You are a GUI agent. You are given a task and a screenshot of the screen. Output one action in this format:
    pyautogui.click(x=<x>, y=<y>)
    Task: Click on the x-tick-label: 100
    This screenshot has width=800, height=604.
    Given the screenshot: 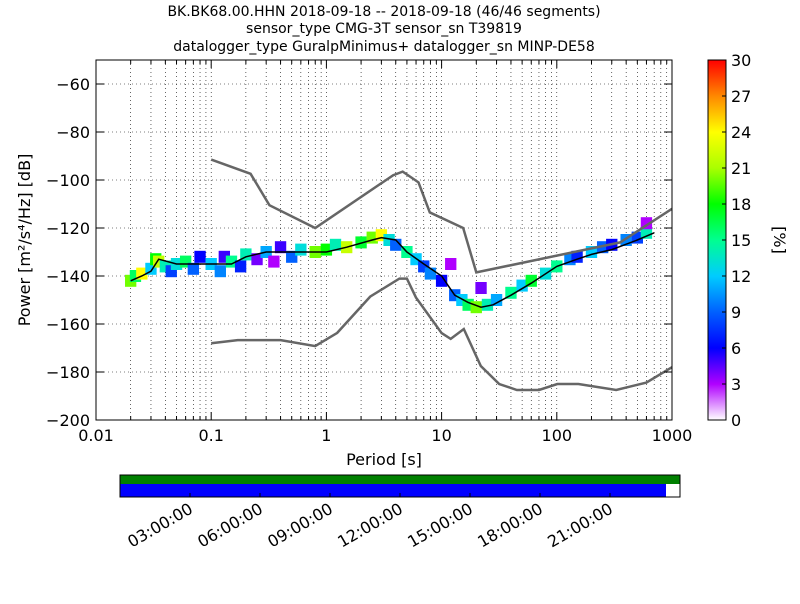 What is the action you would take?
    pyautogui.click(x=557, y=435)
    